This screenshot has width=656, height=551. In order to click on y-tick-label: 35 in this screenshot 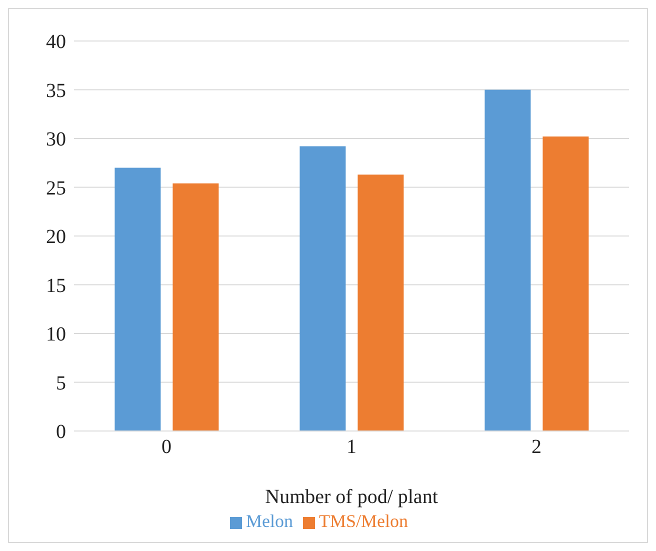, I will do `click(56, 91)`.